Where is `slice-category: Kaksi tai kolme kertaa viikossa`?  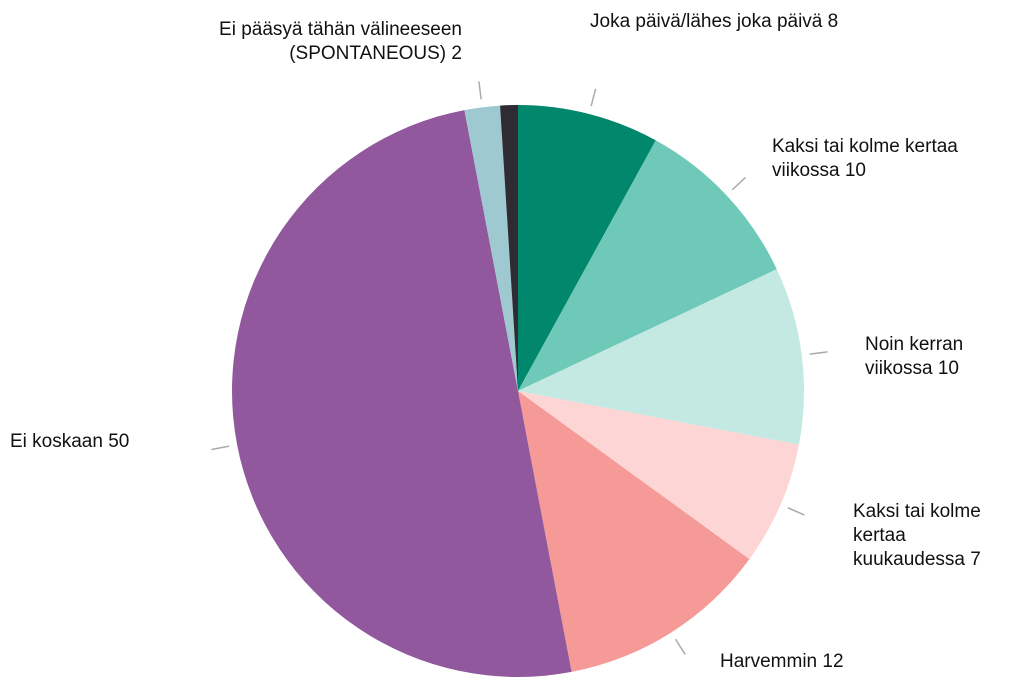
slice-category: Kaksi tai kolme kertaa viikossa is located at coordinates (865, 158).